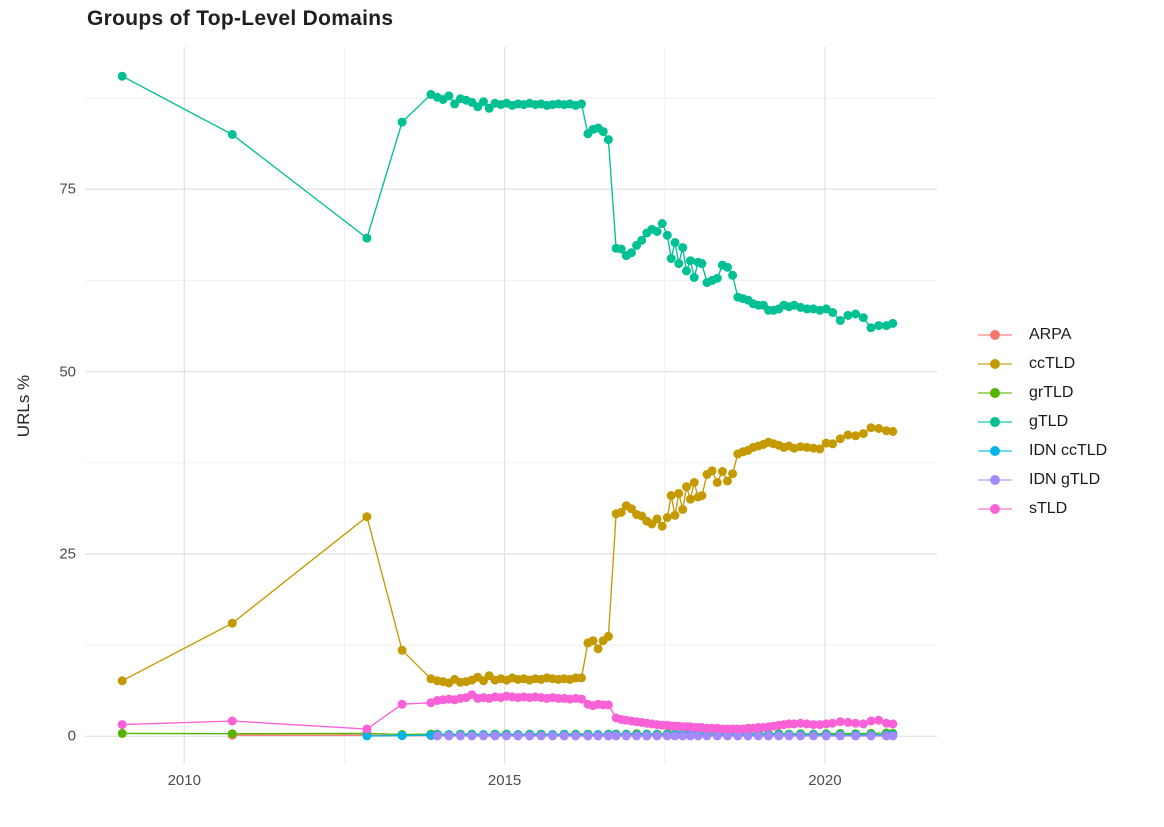 This screenshot has height=827, width=1164. I want to click on y-tick-label-50: 50, so click(67, 372).